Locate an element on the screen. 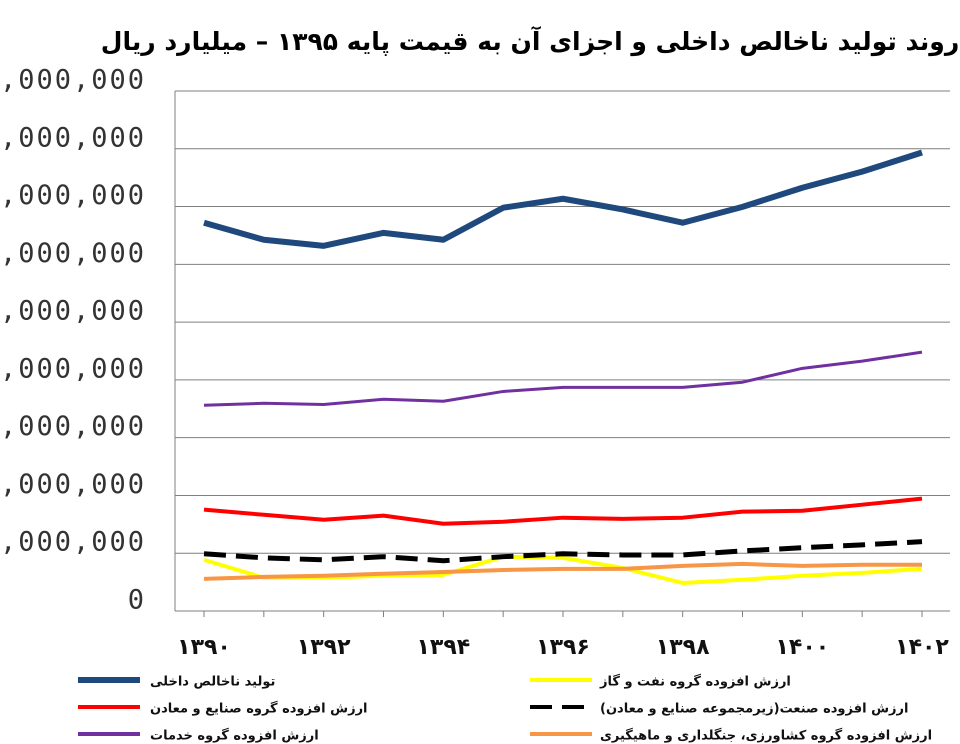 Image resolution: width=960 pixels, height=744 pixels. x-tick-label: ۱۳۹۰ is located at coordinates (204, 647).